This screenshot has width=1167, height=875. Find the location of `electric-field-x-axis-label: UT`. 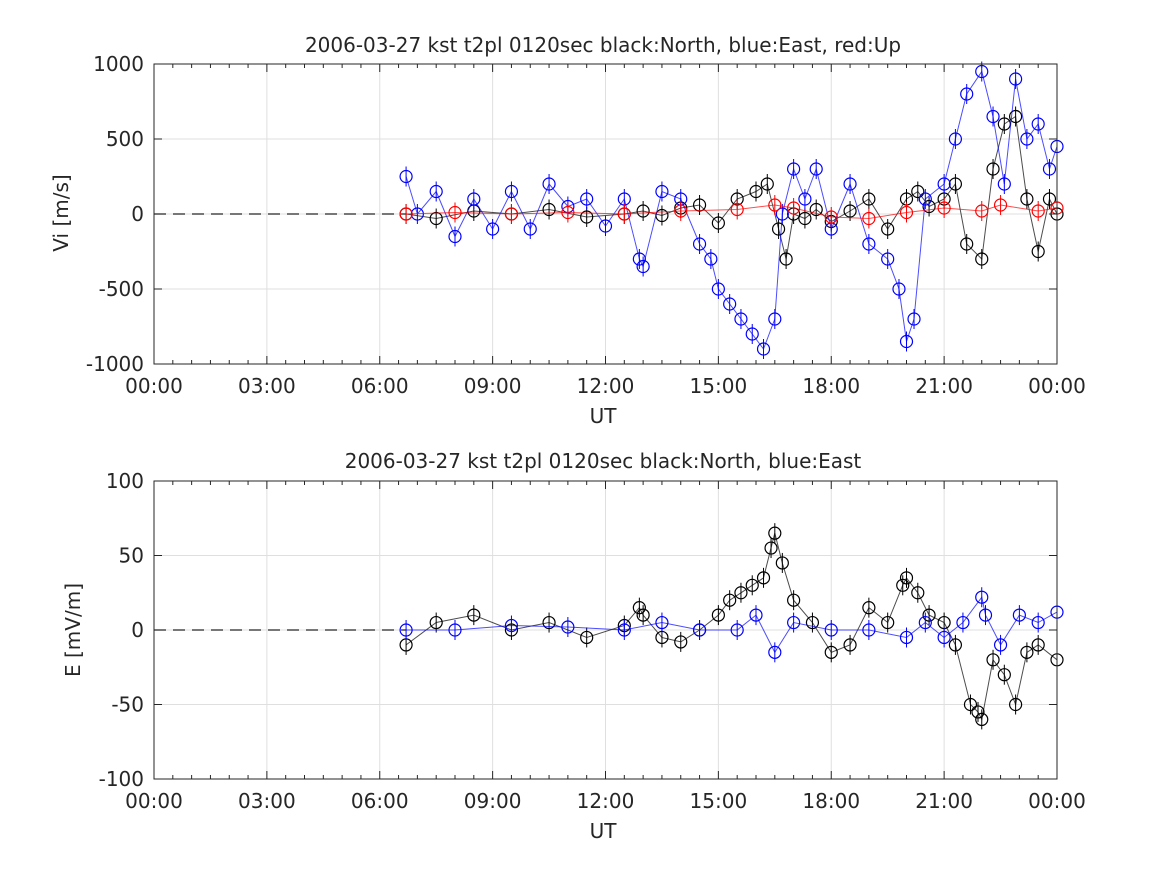

electric-field-x-axis-label: UT is located at coordinates (604, 831).